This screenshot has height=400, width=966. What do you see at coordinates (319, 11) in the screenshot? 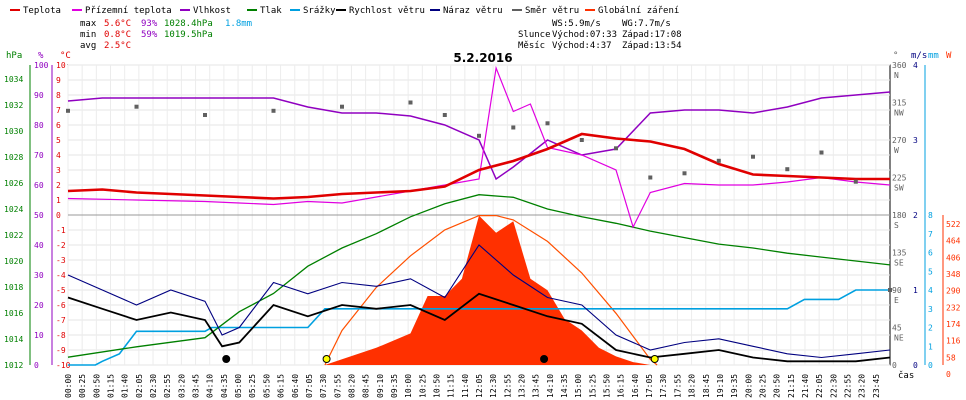
I see `legend-label: Srážky` at bounding box center [319, 11].